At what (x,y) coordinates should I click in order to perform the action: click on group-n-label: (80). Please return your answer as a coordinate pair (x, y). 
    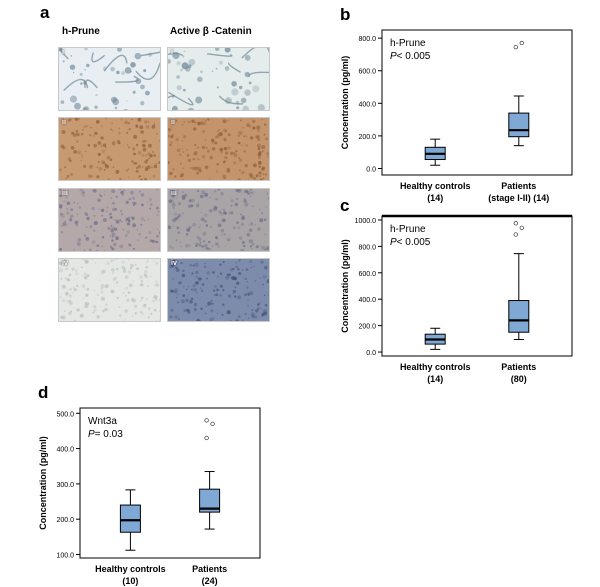
    Looking at the image, I should click on (519, 379).